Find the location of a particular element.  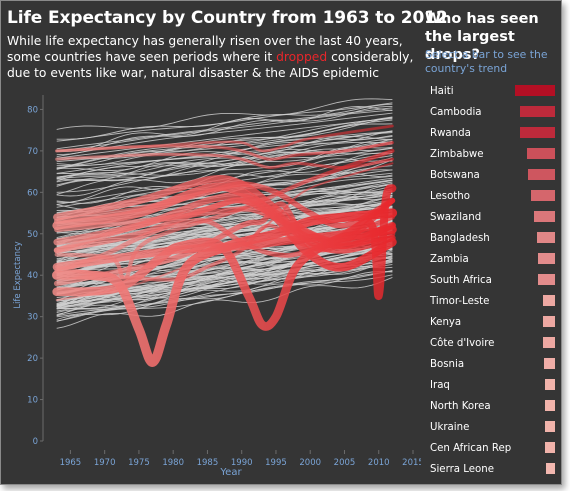

y-tick-label: 20 is located at coordinates (32, 359).